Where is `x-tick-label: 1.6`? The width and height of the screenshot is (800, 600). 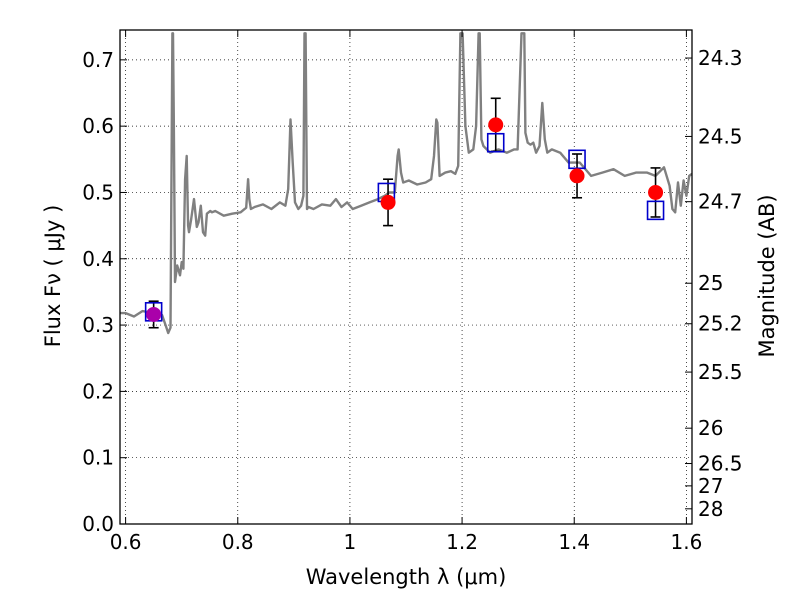
x-tick-label: 1.6 is located at coordinates (686, 542).